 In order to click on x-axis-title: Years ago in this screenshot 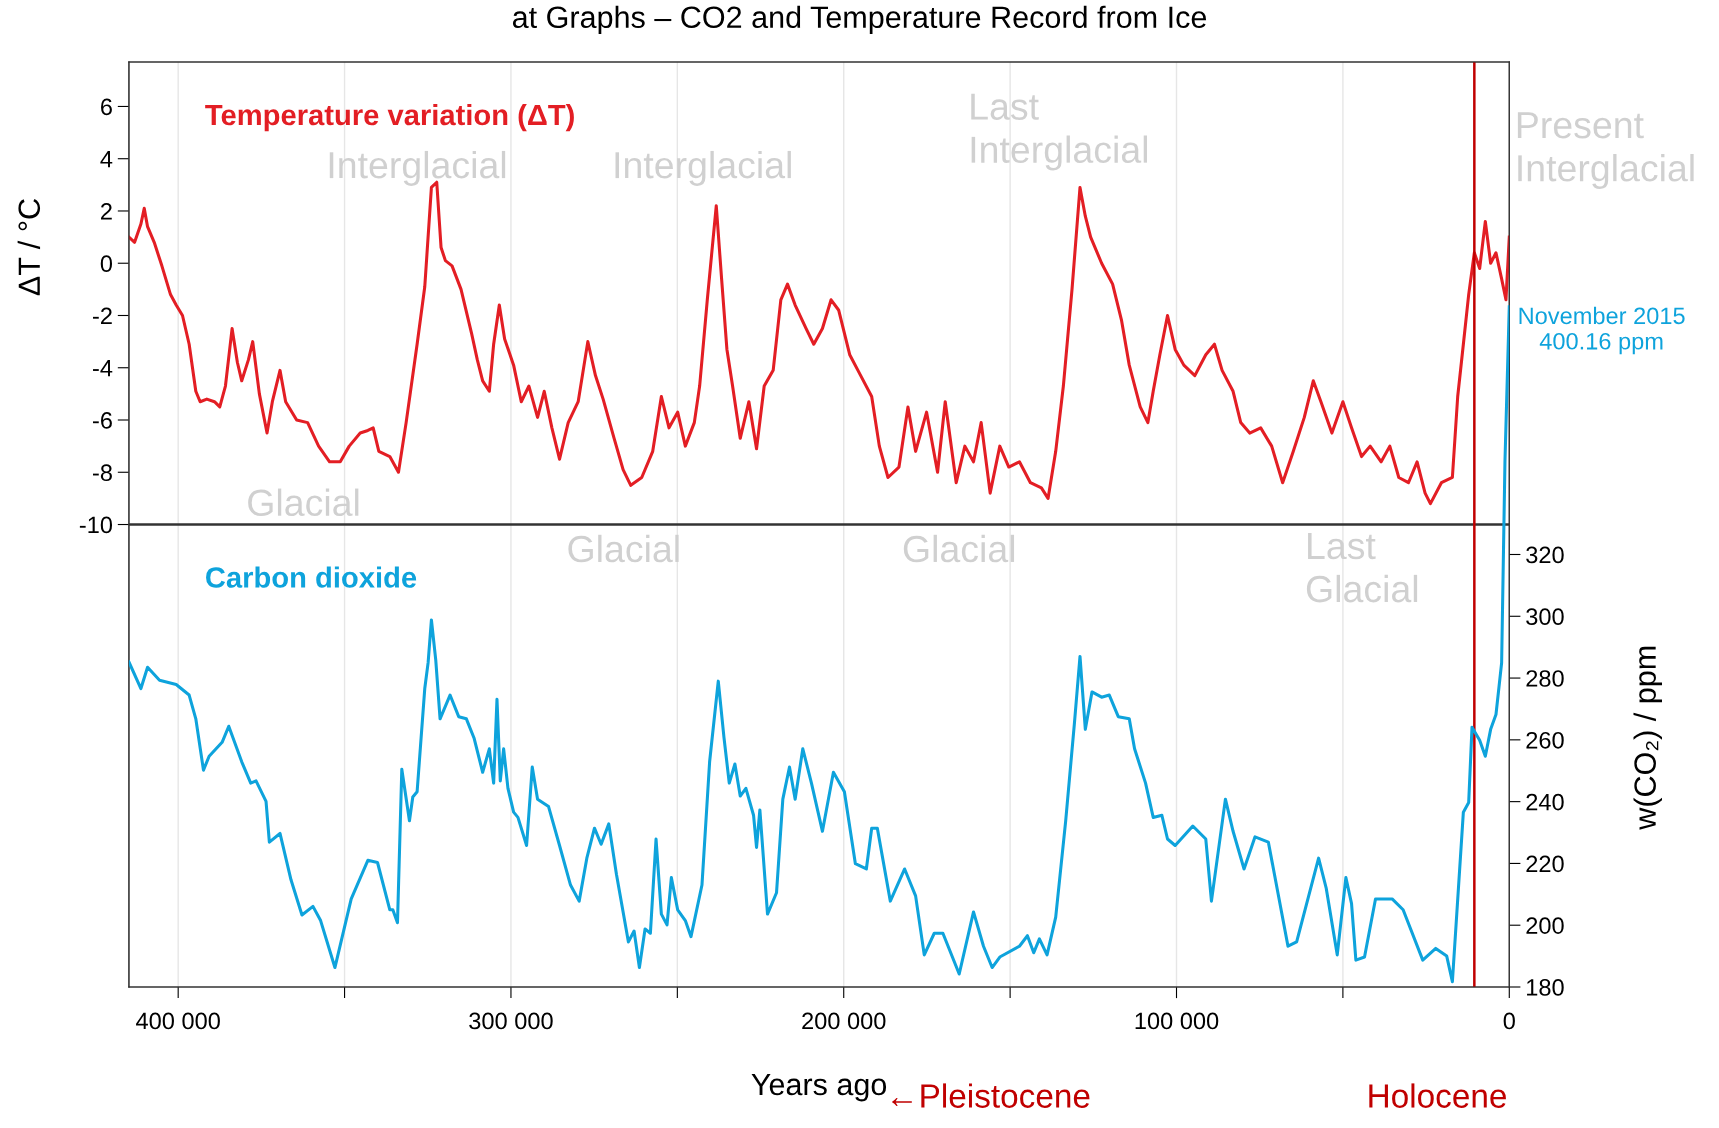, I will do `click(819, 1088)`.